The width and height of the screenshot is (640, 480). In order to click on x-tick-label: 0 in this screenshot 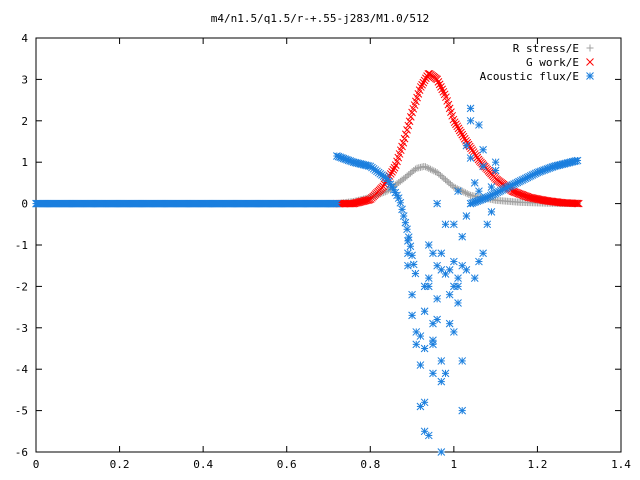, I will do `click(36, 464)`.